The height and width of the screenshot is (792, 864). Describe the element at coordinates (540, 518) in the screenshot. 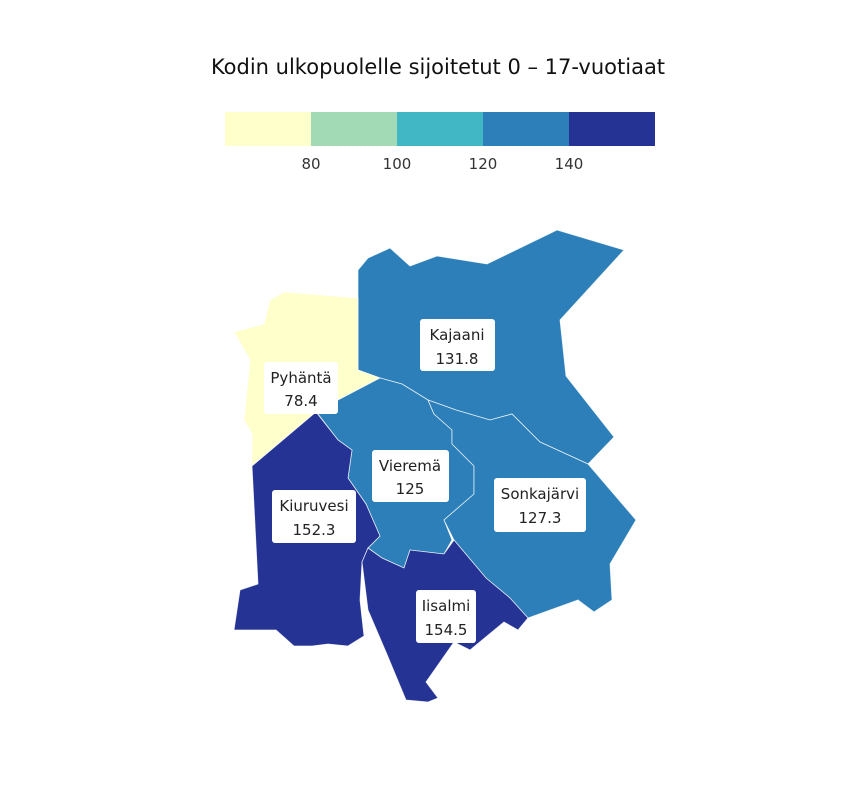

I see `label-sonkajarvi-value: 127.3` at that location.